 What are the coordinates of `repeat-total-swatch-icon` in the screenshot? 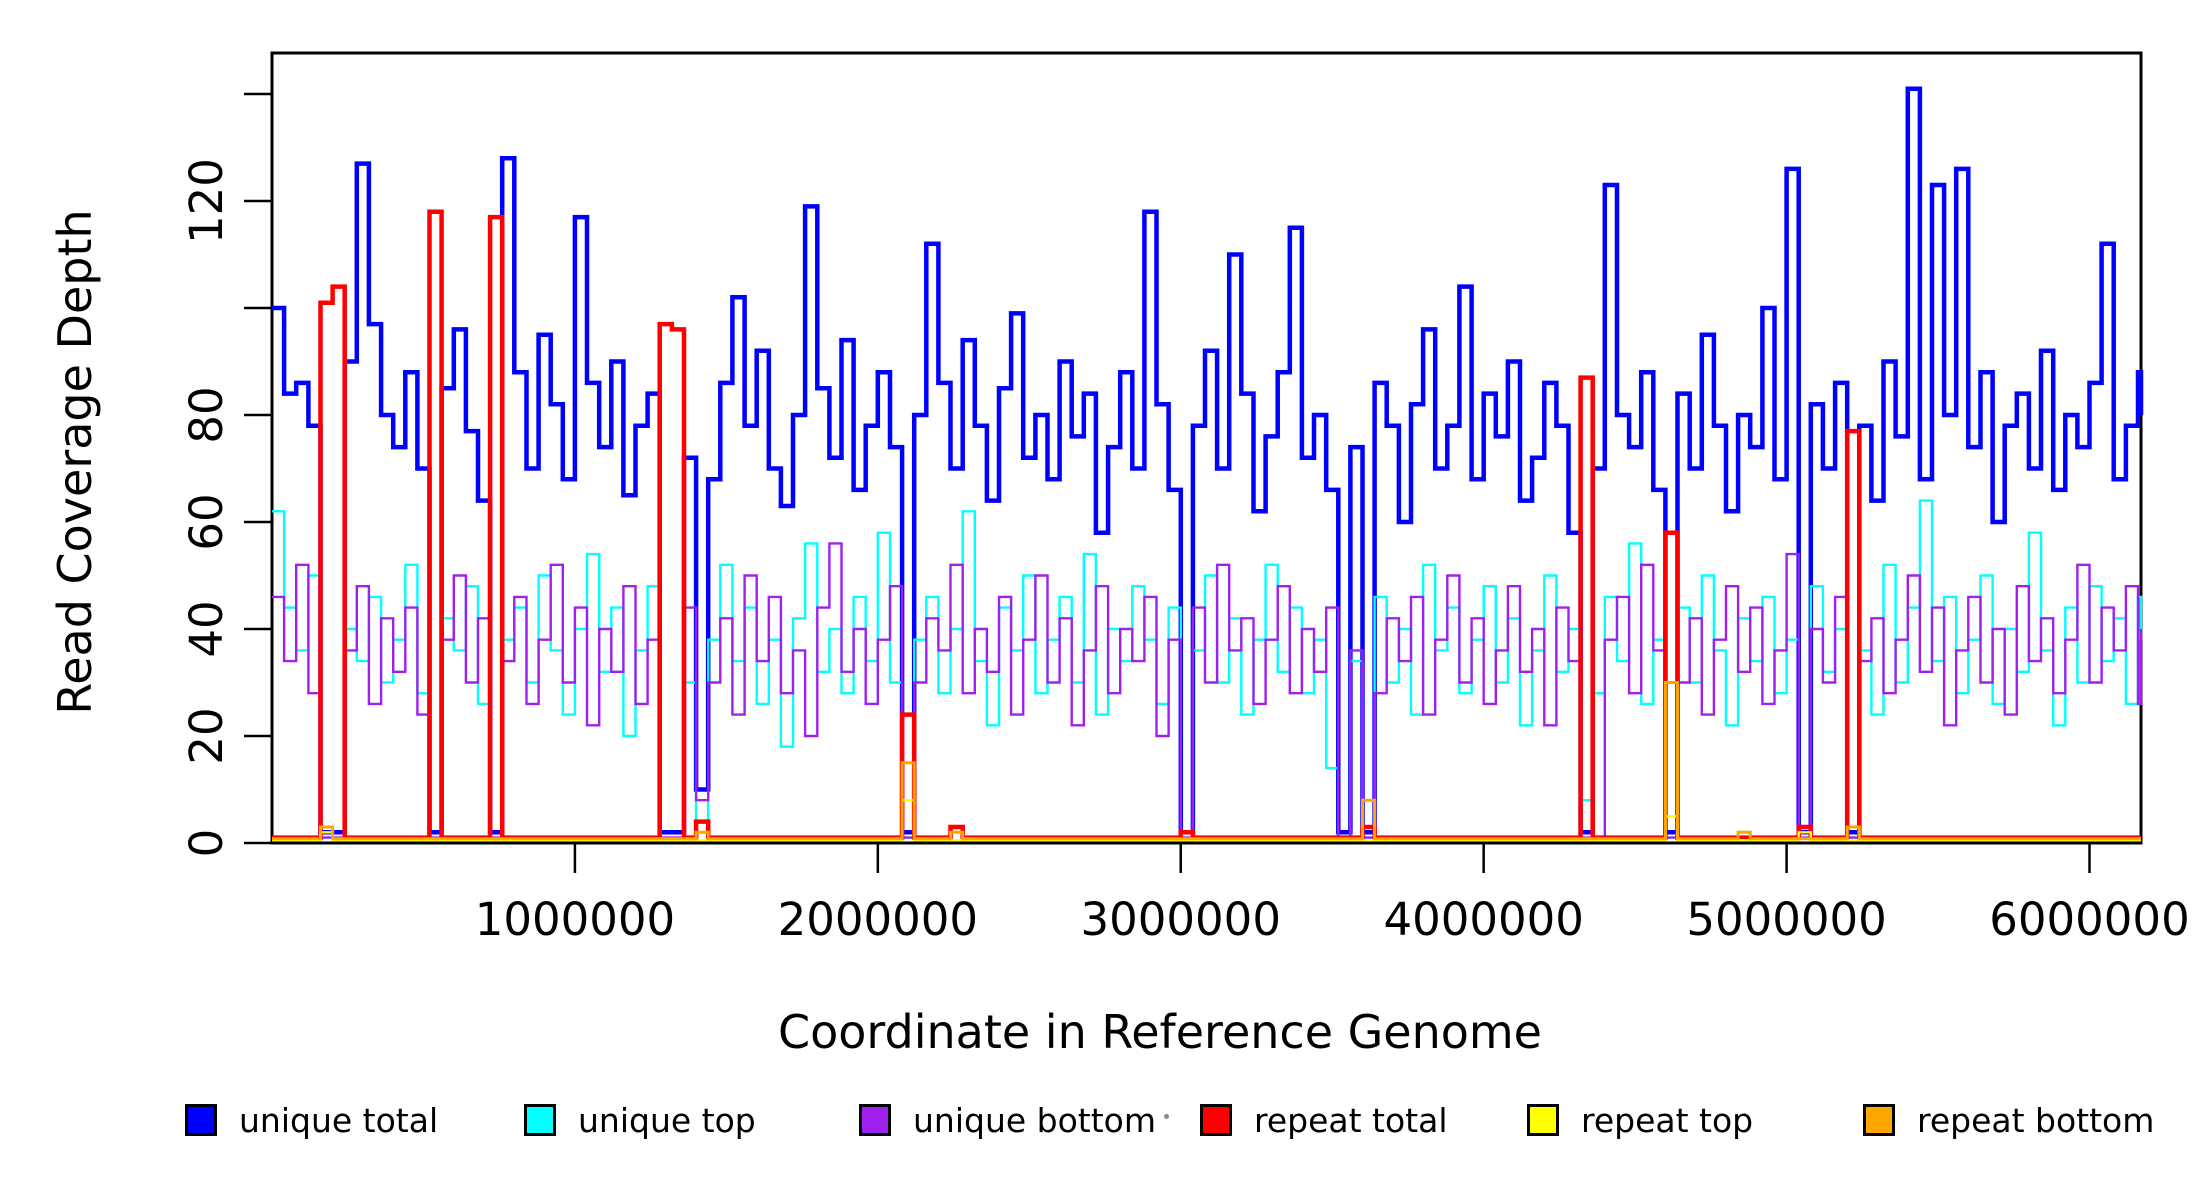 It's located at (1216, 1120).